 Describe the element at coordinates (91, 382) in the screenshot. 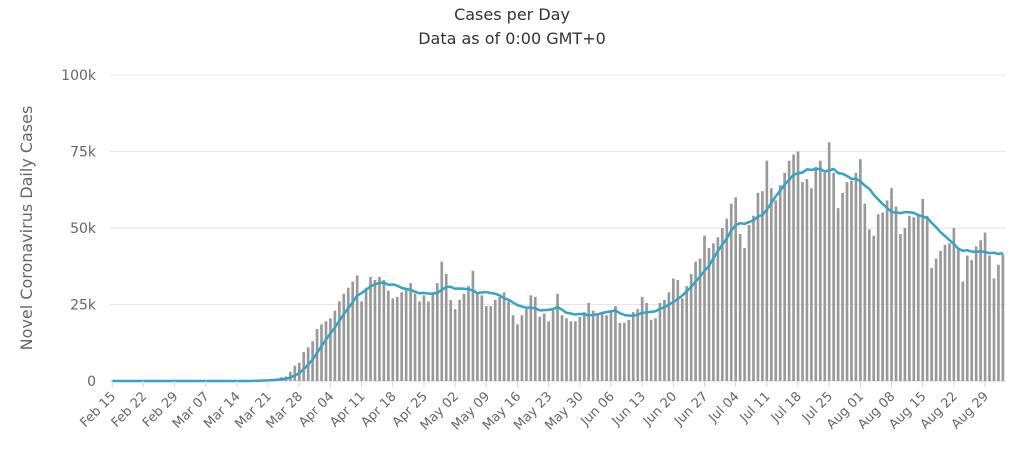

I see `y-tick-label: 0` at that location.